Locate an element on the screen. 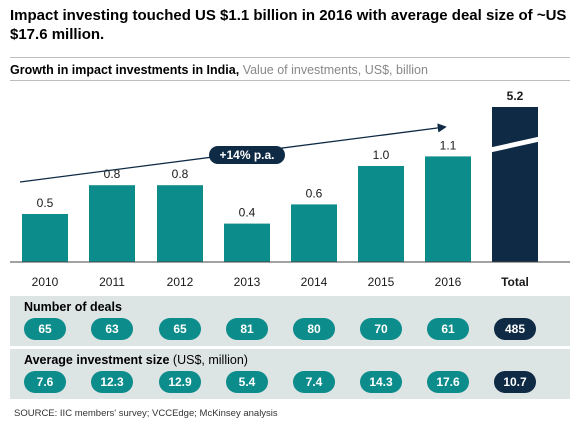  x-tick-label-2015: 2015 is located at coordinates (381, 282).